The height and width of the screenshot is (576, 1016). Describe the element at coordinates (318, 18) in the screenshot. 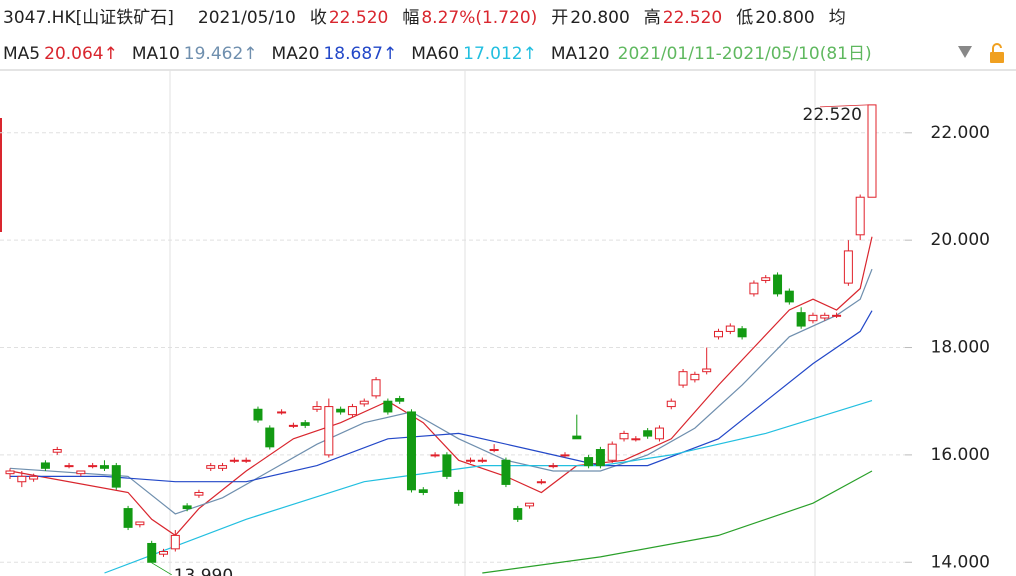

I see `header-field: 收` at that location.